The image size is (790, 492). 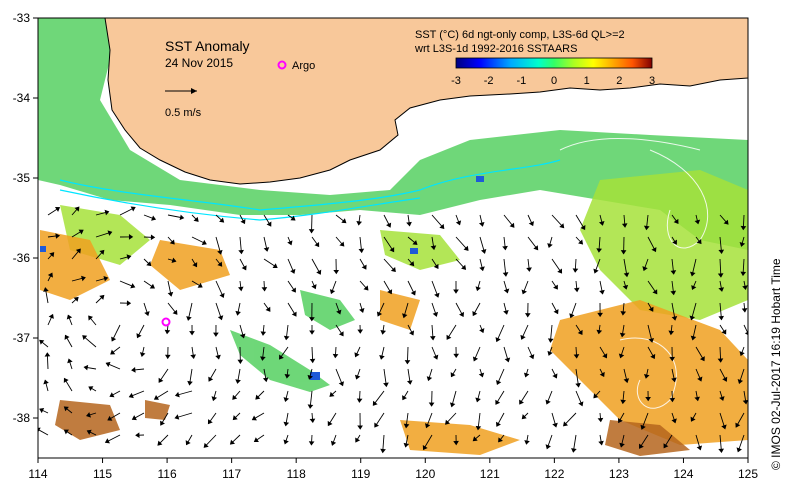 I want to click on colorbar-tick-label: -3, so click(x=456, y=81).